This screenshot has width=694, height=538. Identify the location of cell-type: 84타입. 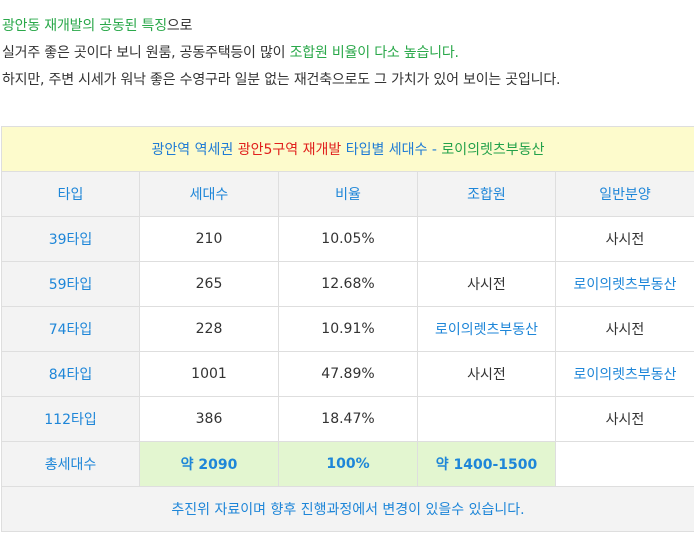
(70, 374).